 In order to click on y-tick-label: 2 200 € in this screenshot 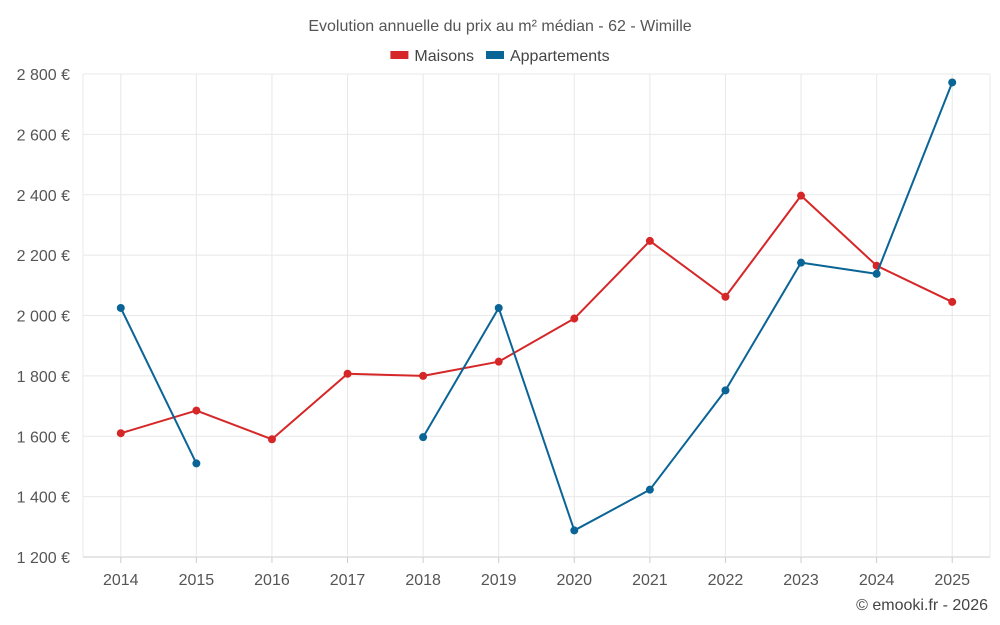, I will do `click(43, 256)`.